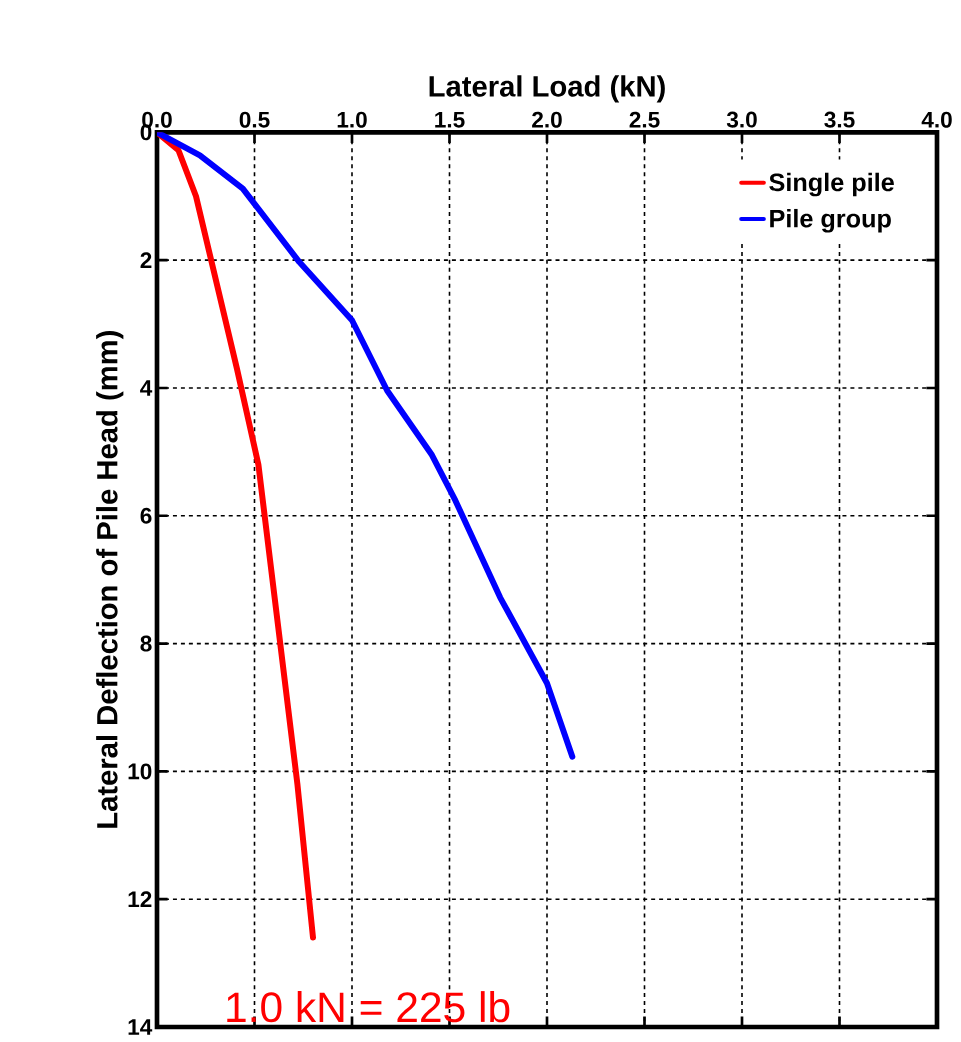 The height and width of the screenshot is (1042, 961). I want to click on y-tick-label: 12, so click(140, 899).